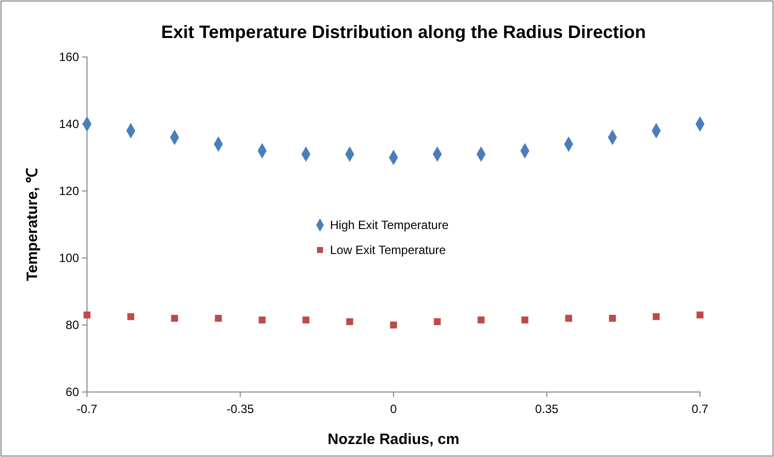 The image size is (774, 457). What do you see at coordinates (388, 250) in the screenshot?
I see `legend-label: Low Exit Temperature` at bounding box center [388, 250].